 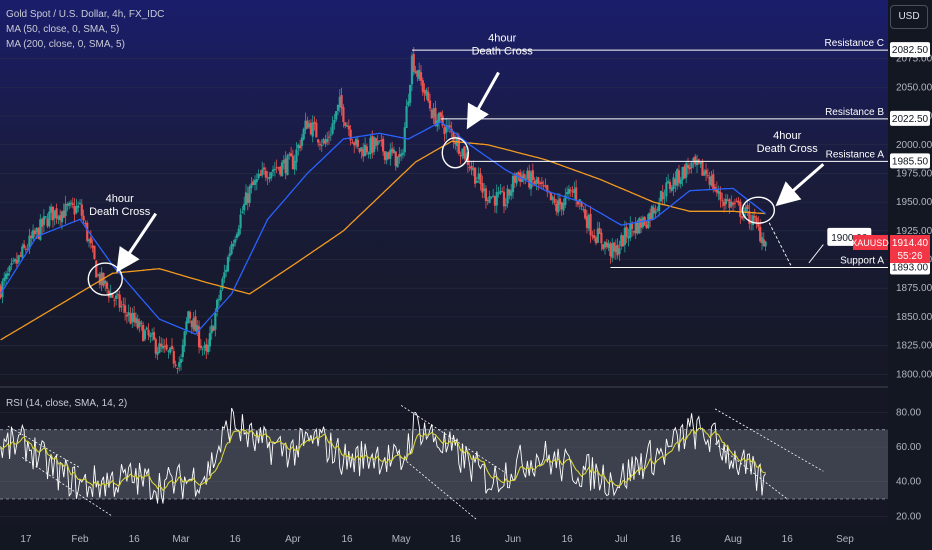 What do you see at coordinates (910, 50) in the screenshot?
I see `level-price-tag` at bounding box center [910, 50].